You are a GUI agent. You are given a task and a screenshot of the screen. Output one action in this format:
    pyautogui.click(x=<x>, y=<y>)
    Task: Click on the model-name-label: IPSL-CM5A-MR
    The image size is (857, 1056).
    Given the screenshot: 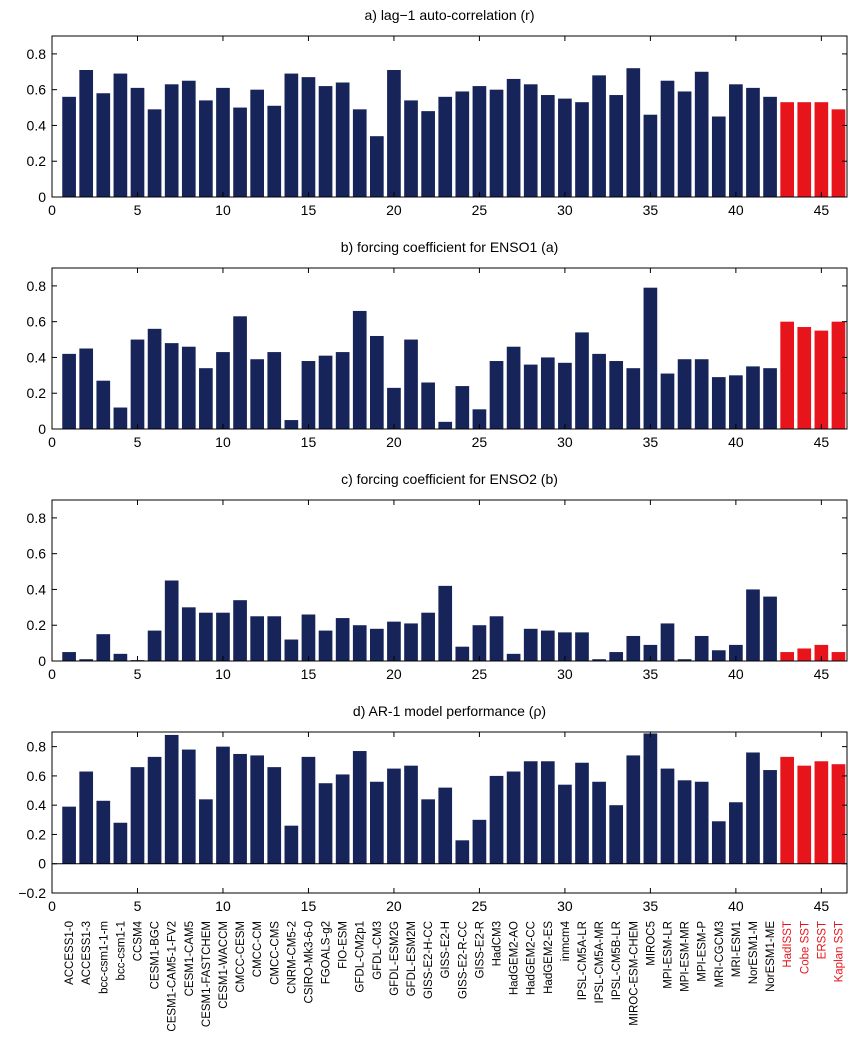 What is the action you would take?
    pyautogui.click(x=600, y=962)
    